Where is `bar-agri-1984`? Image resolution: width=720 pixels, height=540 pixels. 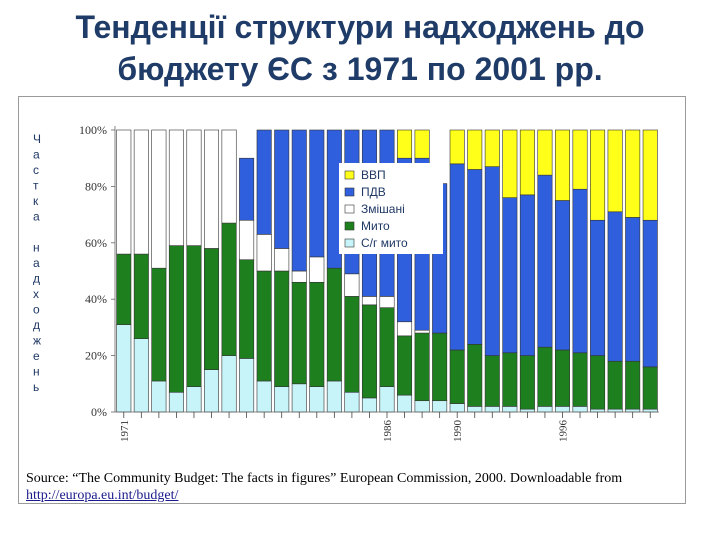 bar-agri-1984 is located at coordinates (352, 402).